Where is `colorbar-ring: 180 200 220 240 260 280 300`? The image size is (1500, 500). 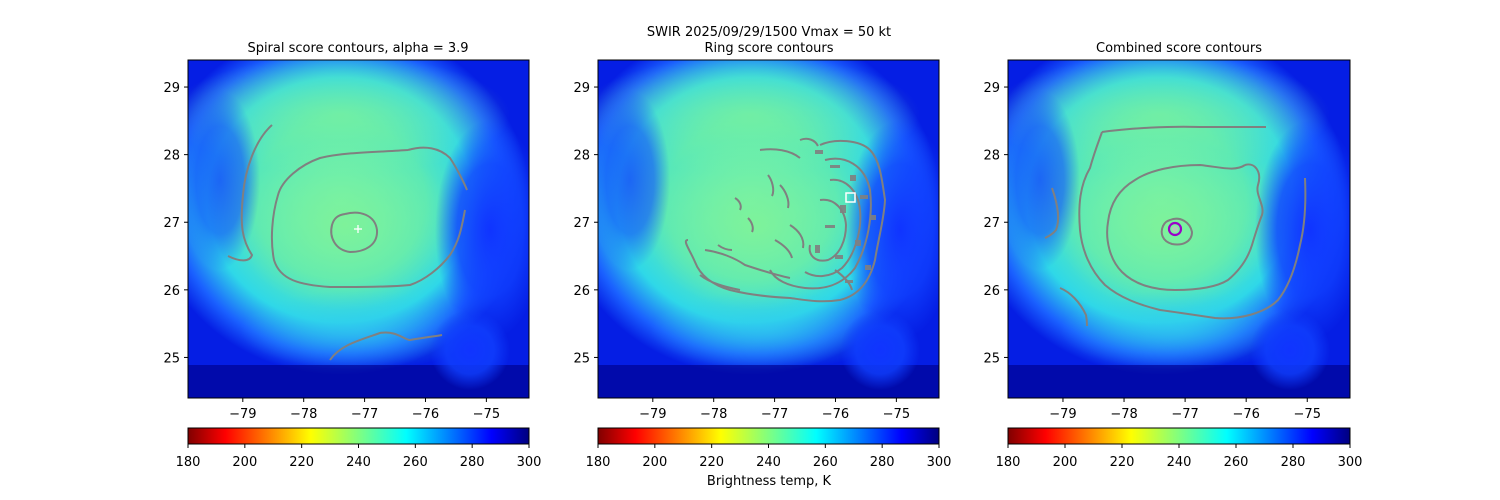 colorbar-ring: 180 200 220 240 260 280 300 is located at coordinates (769, 448).